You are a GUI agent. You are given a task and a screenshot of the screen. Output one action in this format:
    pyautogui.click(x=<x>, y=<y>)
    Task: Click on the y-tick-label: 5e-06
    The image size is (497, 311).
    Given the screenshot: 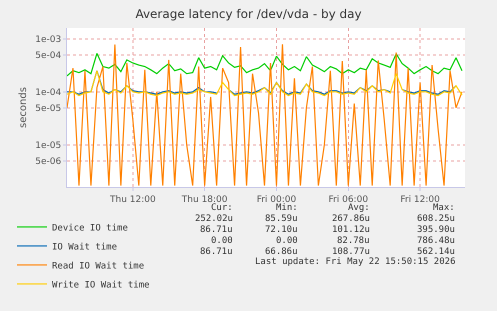 What is the action you would take?
    pyautogui.click(x=48, y=161)
    